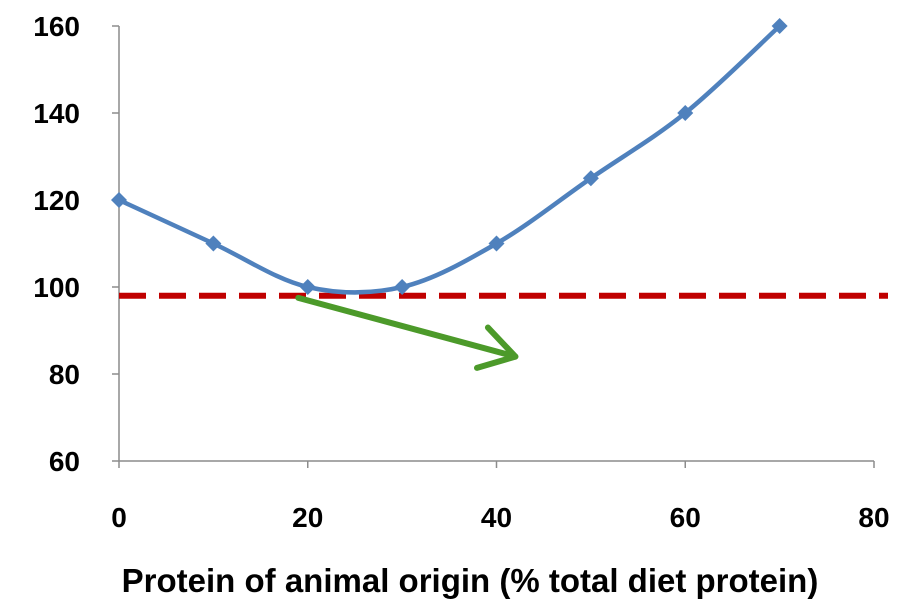  What do you see at coordinates (56, 200) in the screenshot?
I see `y-tick-label: 120` at bounding box center [56, 200].